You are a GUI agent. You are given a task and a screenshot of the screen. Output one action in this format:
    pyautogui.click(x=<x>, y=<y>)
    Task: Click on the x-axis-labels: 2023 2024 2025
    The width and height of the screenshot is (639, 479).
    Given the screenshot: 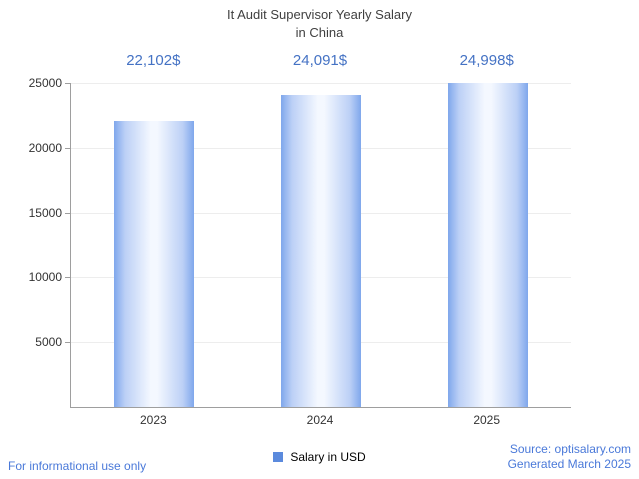 What is the action you would take?
    pyautogui.click(x=320, y=420)
    